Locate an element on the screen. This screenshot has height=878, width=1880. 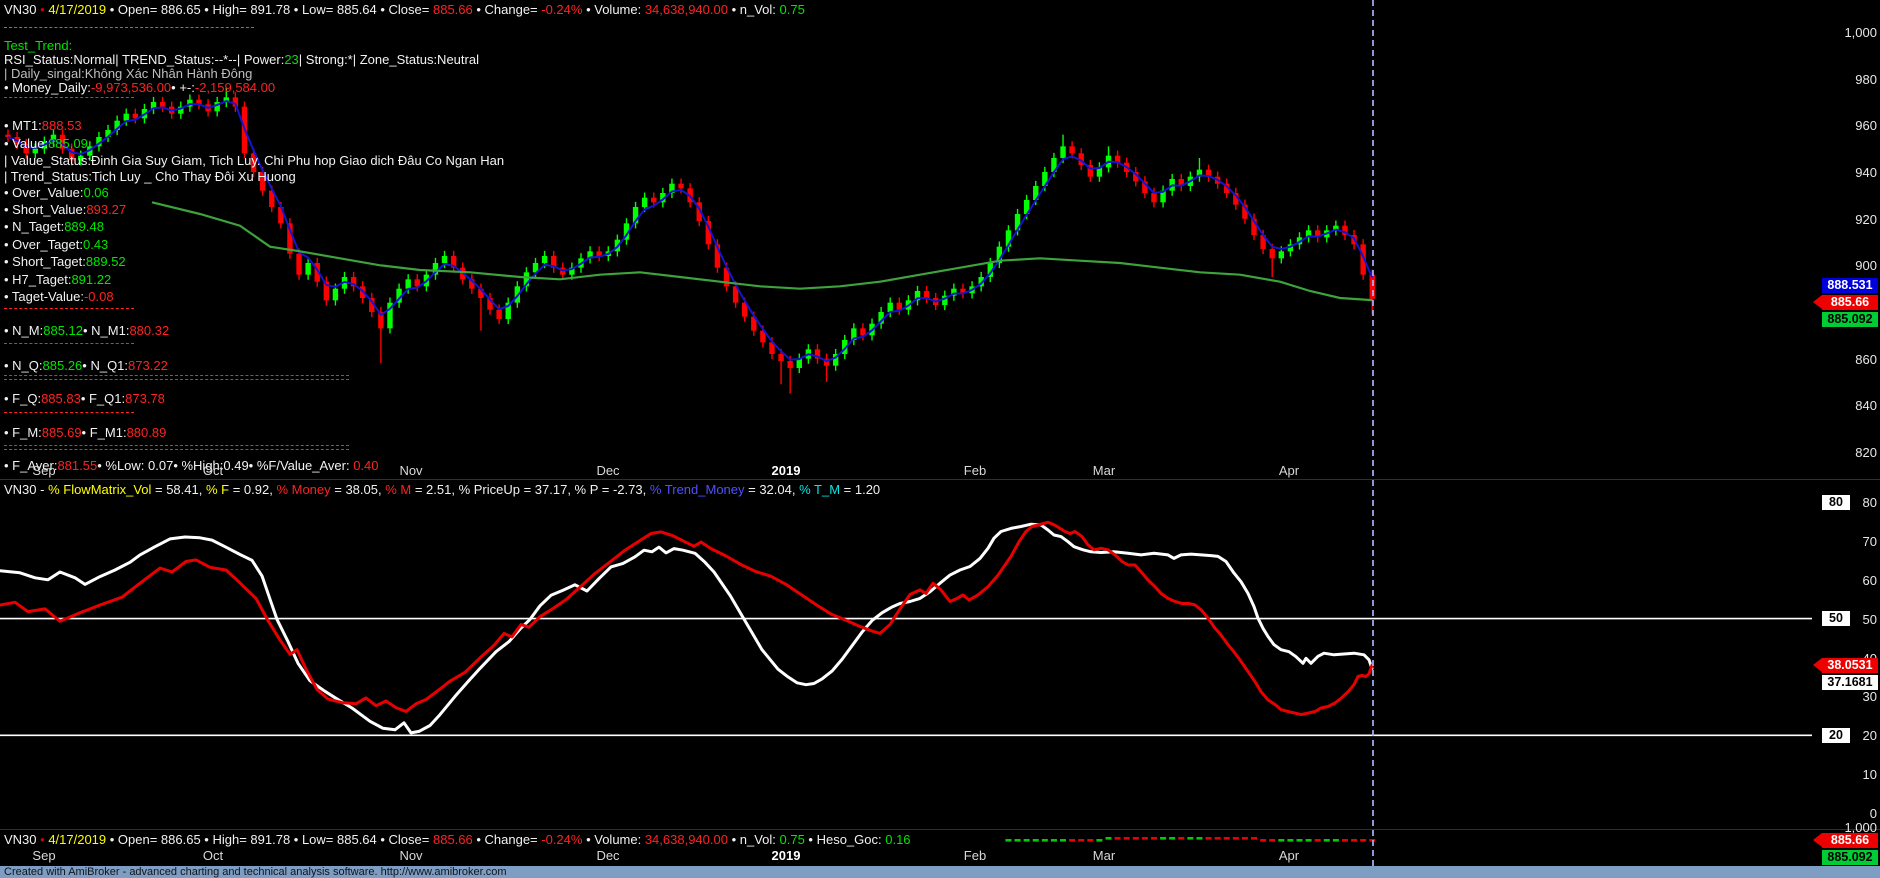
axis-marker-888531: 888.531 is located at coordinates (1850, 285).